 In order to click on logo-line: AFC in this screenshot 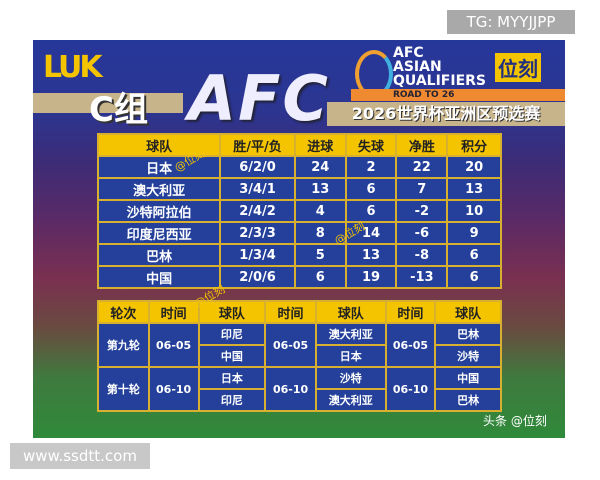, I will do `click(408, 53)`.